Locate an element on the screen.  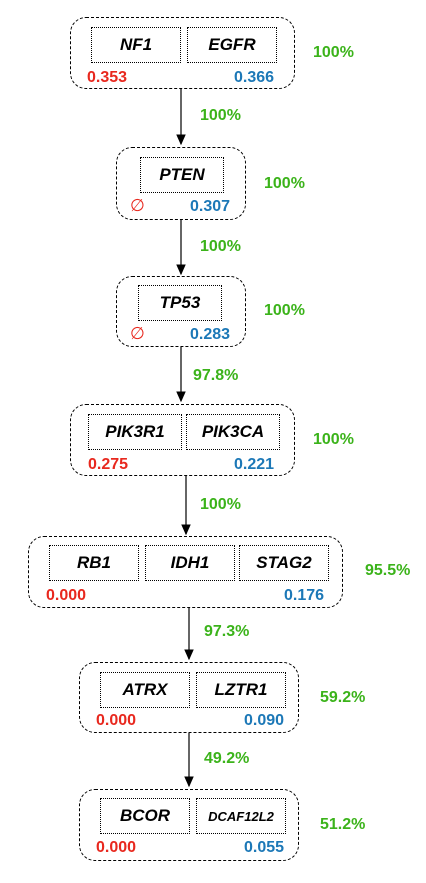
gene-box: IDH1 is located at coordinates (190, 563).